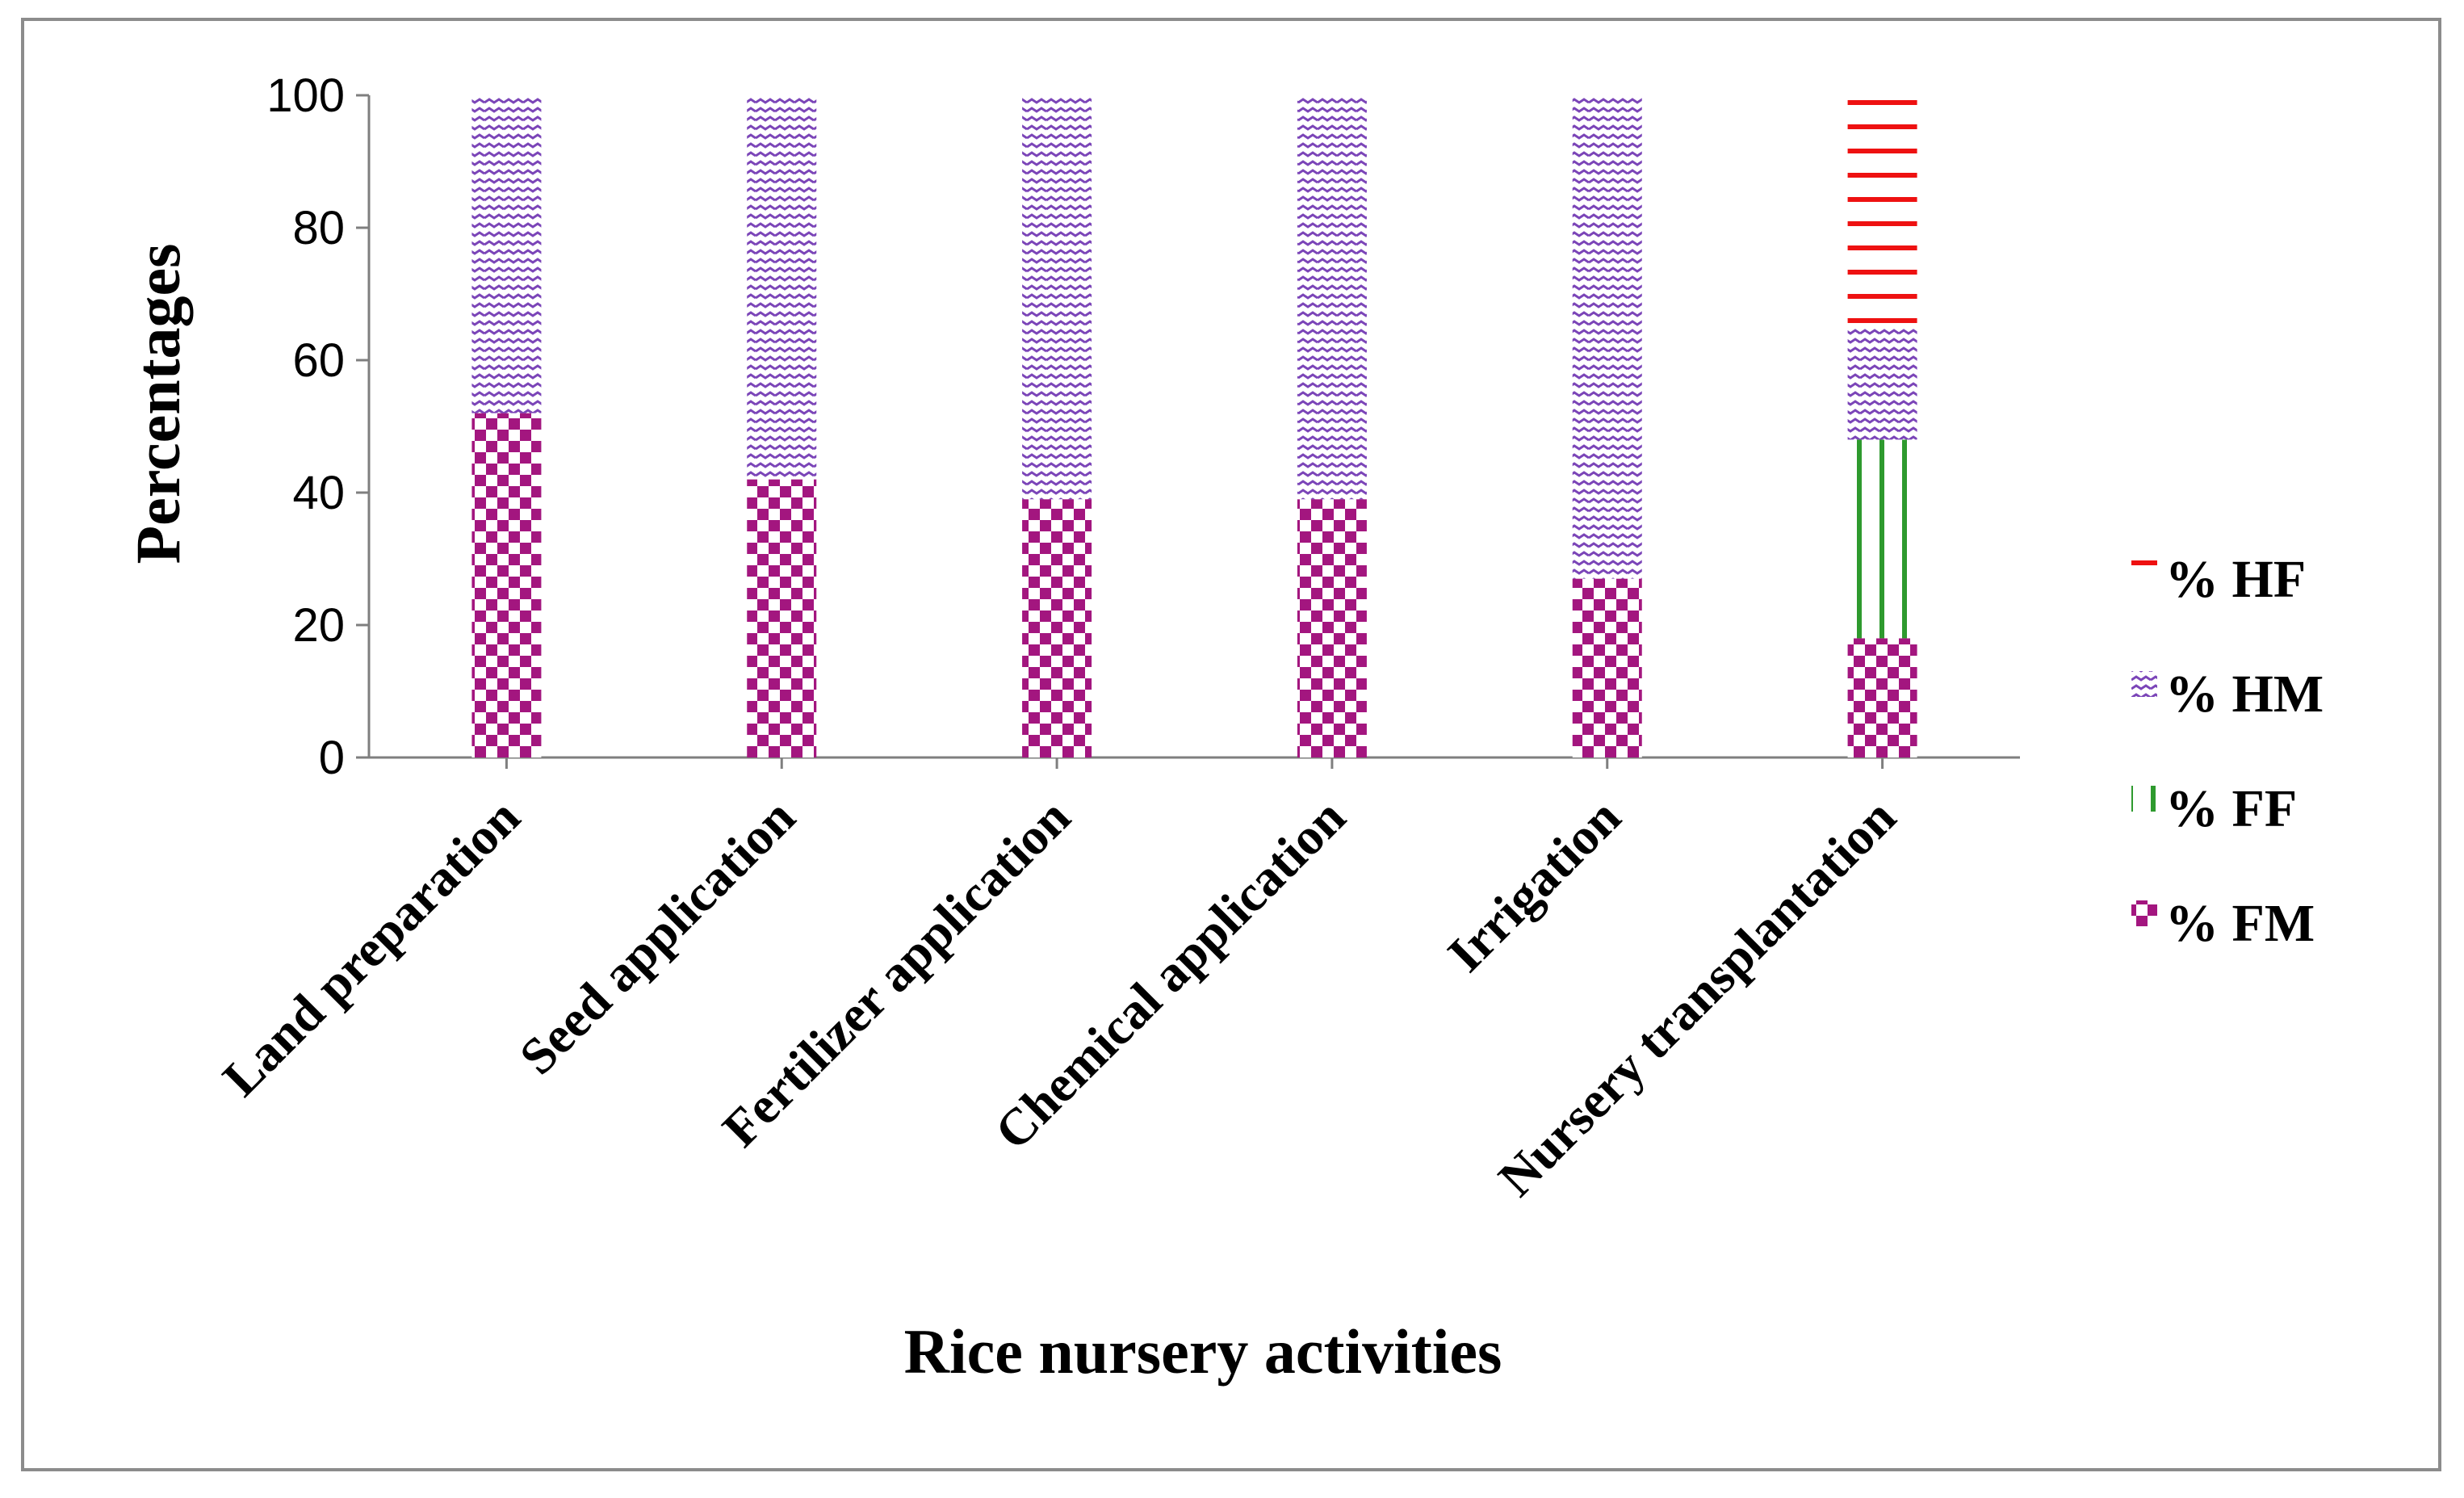 The width and height of the screenshot is (2464, 1498). Describe the element at coordinates (1882, 697) in the screenshot. I see `bar-fm-nursery-transplantation` at that location.